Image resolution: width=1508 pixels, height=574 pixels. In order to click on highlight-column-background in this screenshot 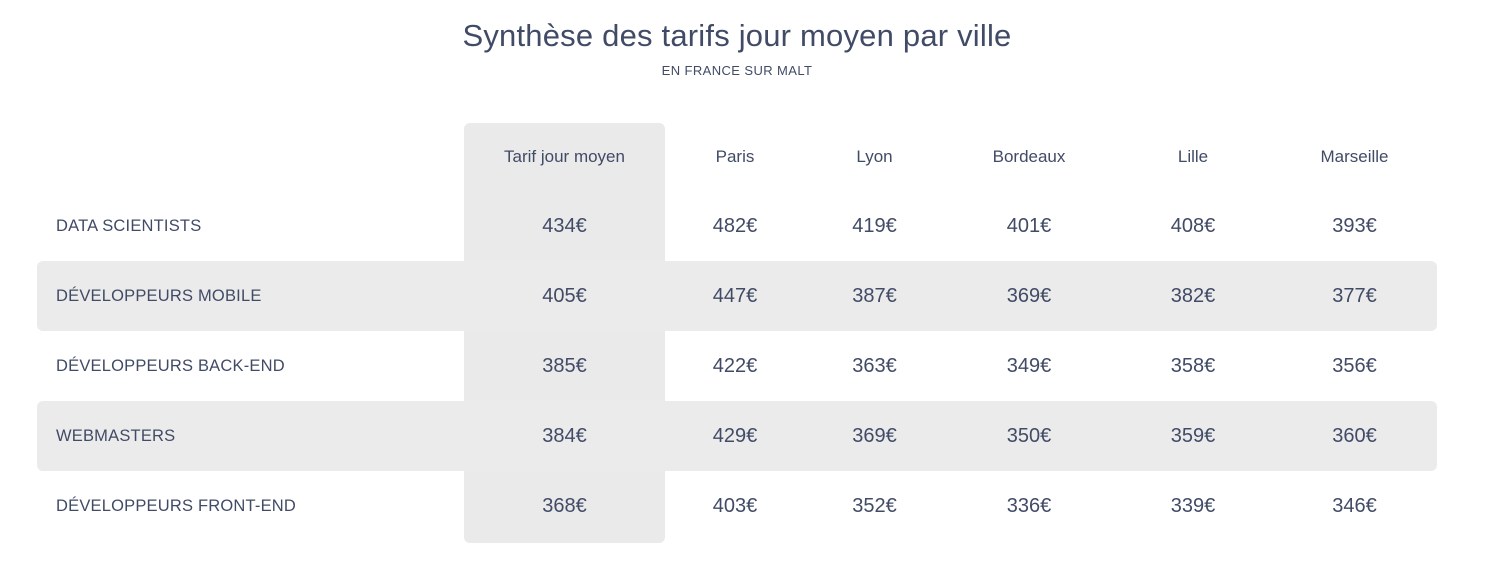, I will do `click(564, 333)`.